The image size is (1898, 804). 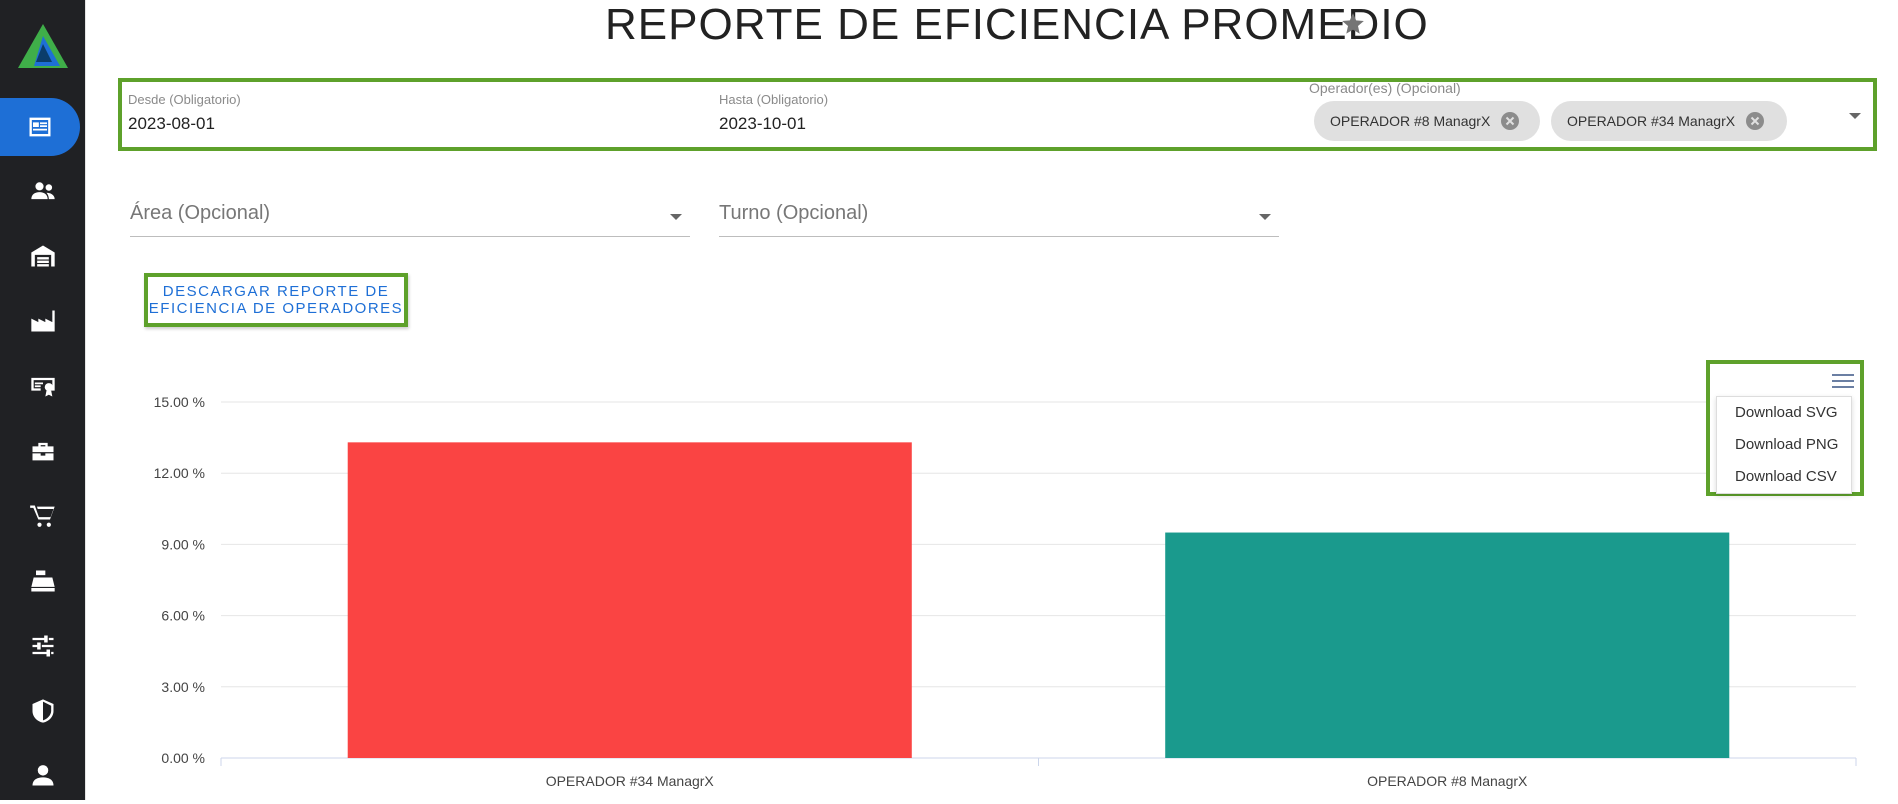 I want to click on sliders-icon, so click(x=42, y=646).